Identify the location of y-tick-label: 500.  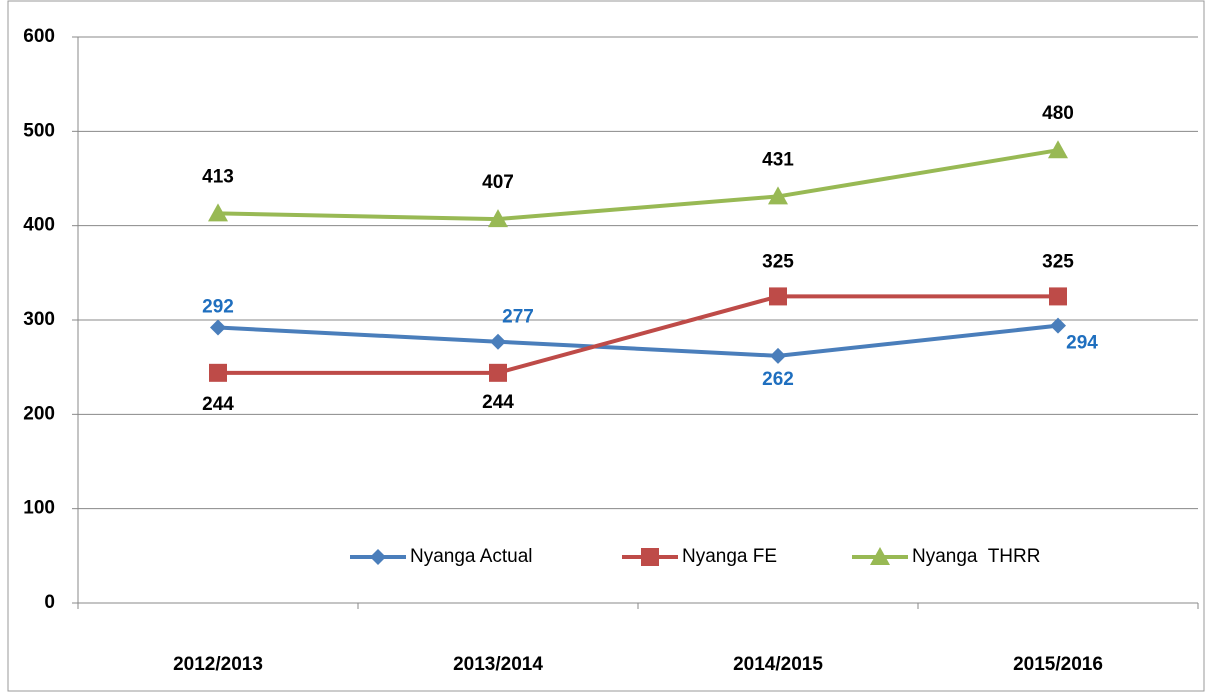
(39, 130).